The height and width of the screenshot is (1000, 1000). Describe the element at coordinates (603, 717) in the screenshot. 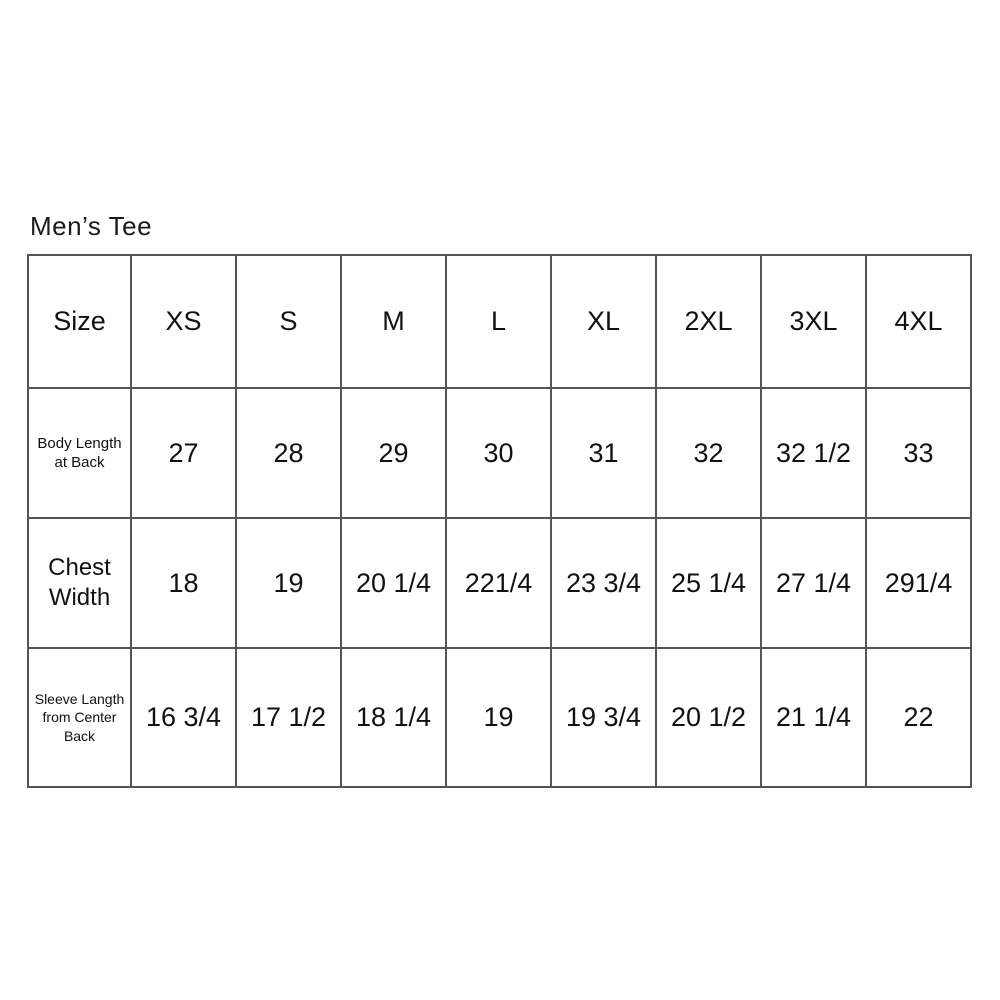

I see `value-cell: 19 3/4` at that location.